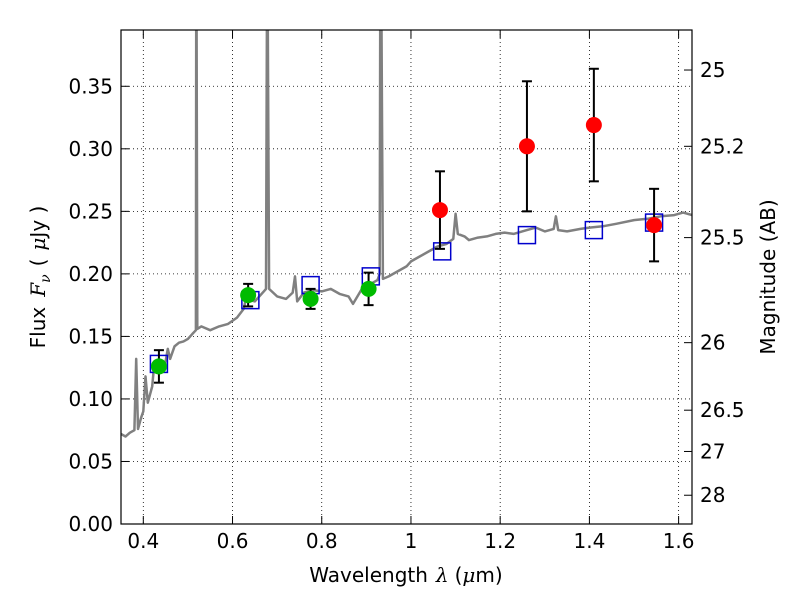  What do you see at coordinates (712, 451) in the screenshot?
I see `y2-tick-label: 27` at bounding box center [712, 451].